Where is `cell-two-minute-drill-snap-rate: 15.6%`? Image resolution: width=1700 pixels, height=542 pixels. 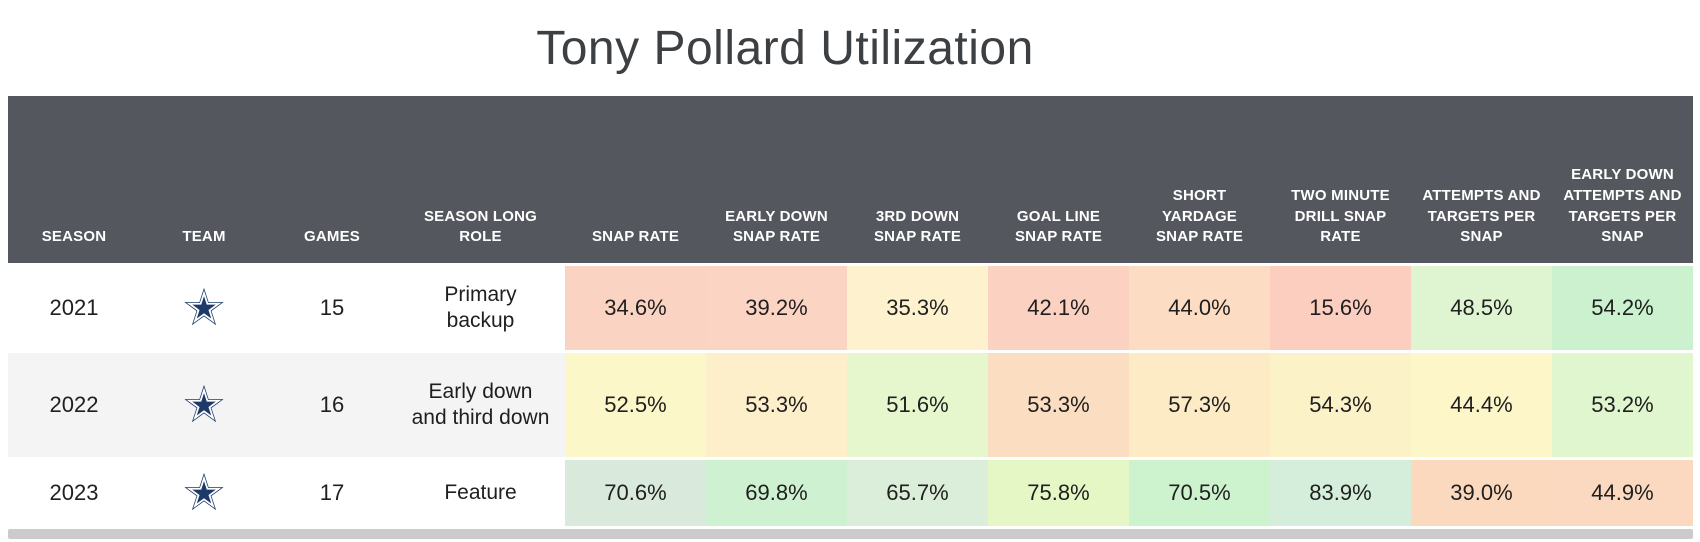
cell-two-minute-drill-snap-rate: 15.6% is located at coordinates (1340, 308).